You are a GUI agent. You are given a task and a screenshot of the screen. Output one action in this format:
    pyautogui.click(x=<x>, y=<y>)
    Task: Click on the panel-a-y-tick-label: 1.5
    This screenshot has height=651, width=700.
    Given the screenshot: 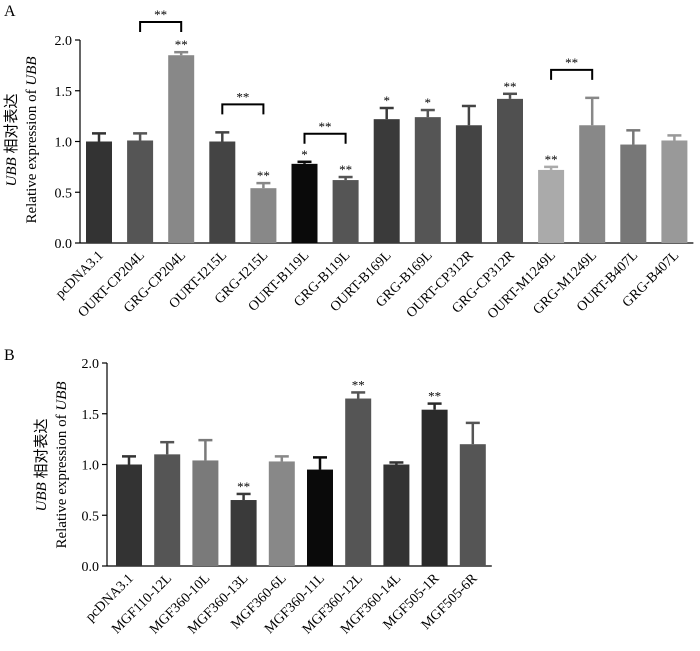 What is the action you would take?
    pyautogui.click(x=64, y=92)
    